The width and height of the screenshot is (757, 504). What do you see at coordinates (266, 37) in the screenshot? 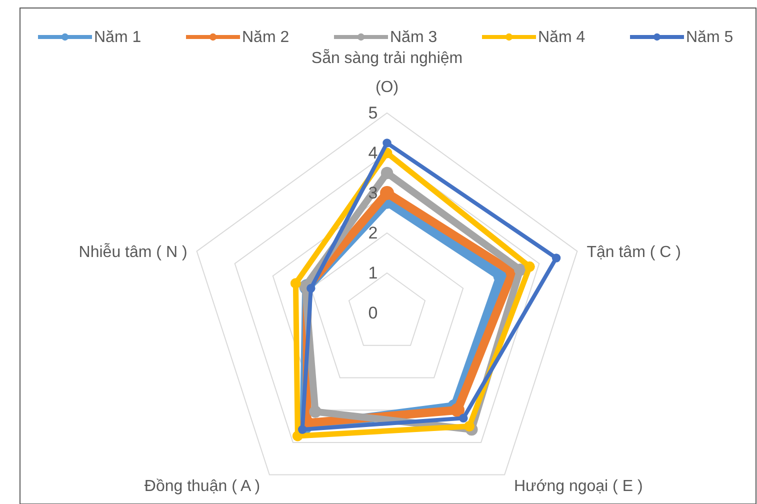
I see `legend-label: Năm 2` at bounding box center [266, 37].